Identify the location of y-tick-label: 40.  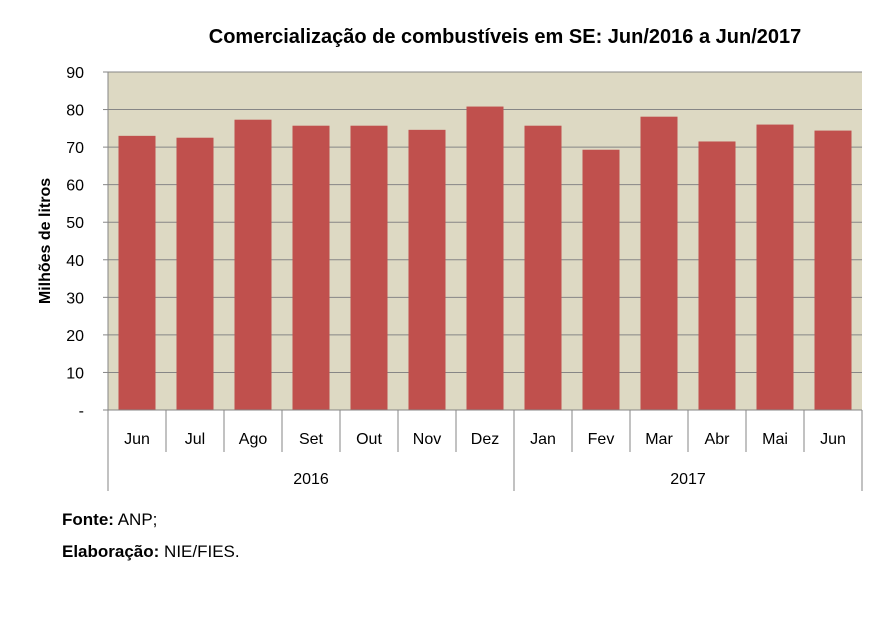
(75, 261).